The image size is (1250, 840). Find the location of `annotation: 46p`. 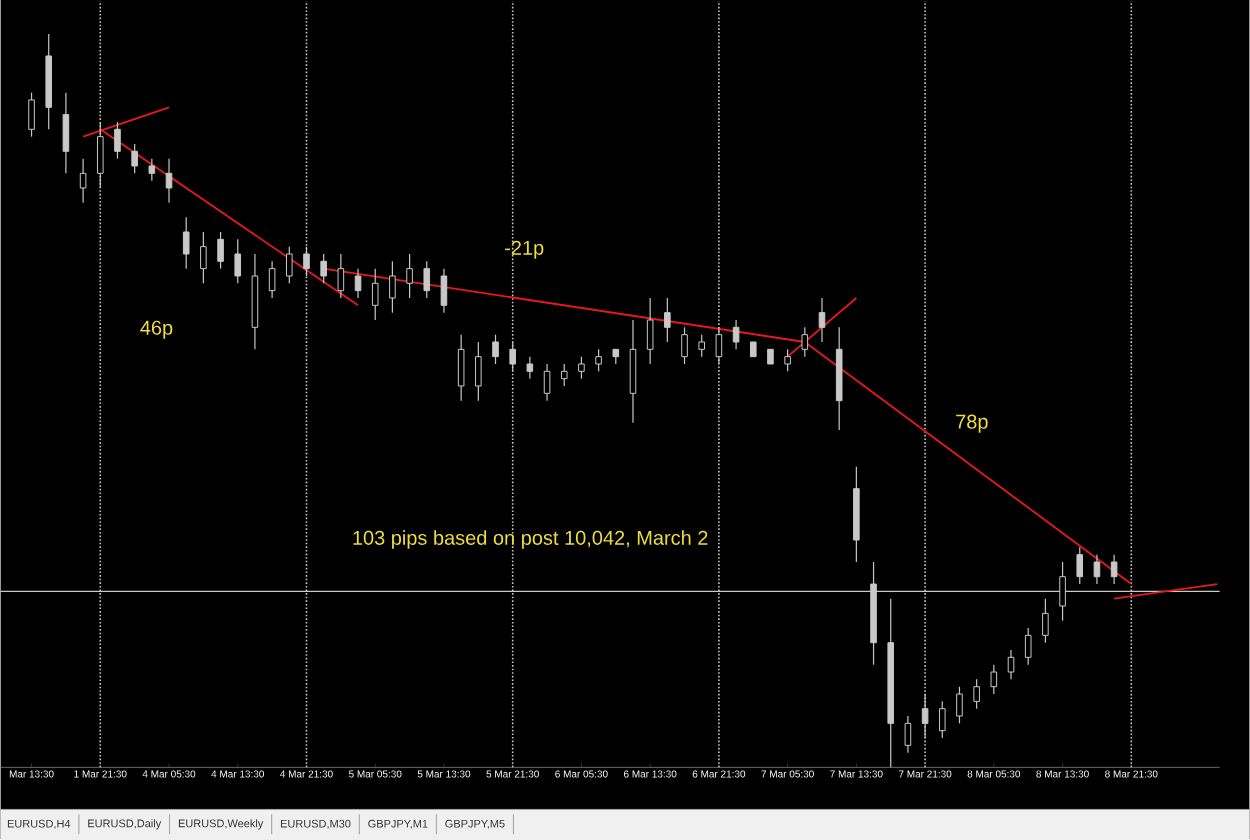

annotation: 46p is located at coordinates (156, 330).